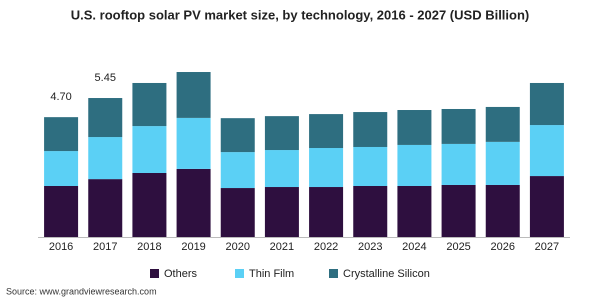  Describe the element at coordinates (503, 247) in the screenshot. I see `x-tick-label: 2026` at that location.